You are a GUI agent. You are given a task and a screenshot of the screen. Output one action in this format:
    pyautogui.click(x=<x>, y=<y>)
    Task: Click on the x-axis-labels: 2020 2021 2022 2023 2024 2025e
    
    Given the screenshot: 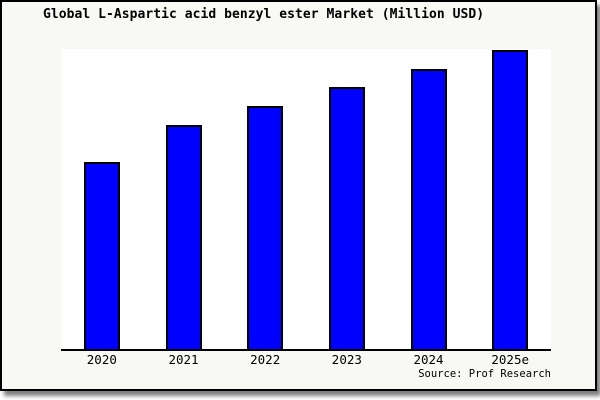 What is the action you would take?
    pyautogui.click(x=306, y=360)
    